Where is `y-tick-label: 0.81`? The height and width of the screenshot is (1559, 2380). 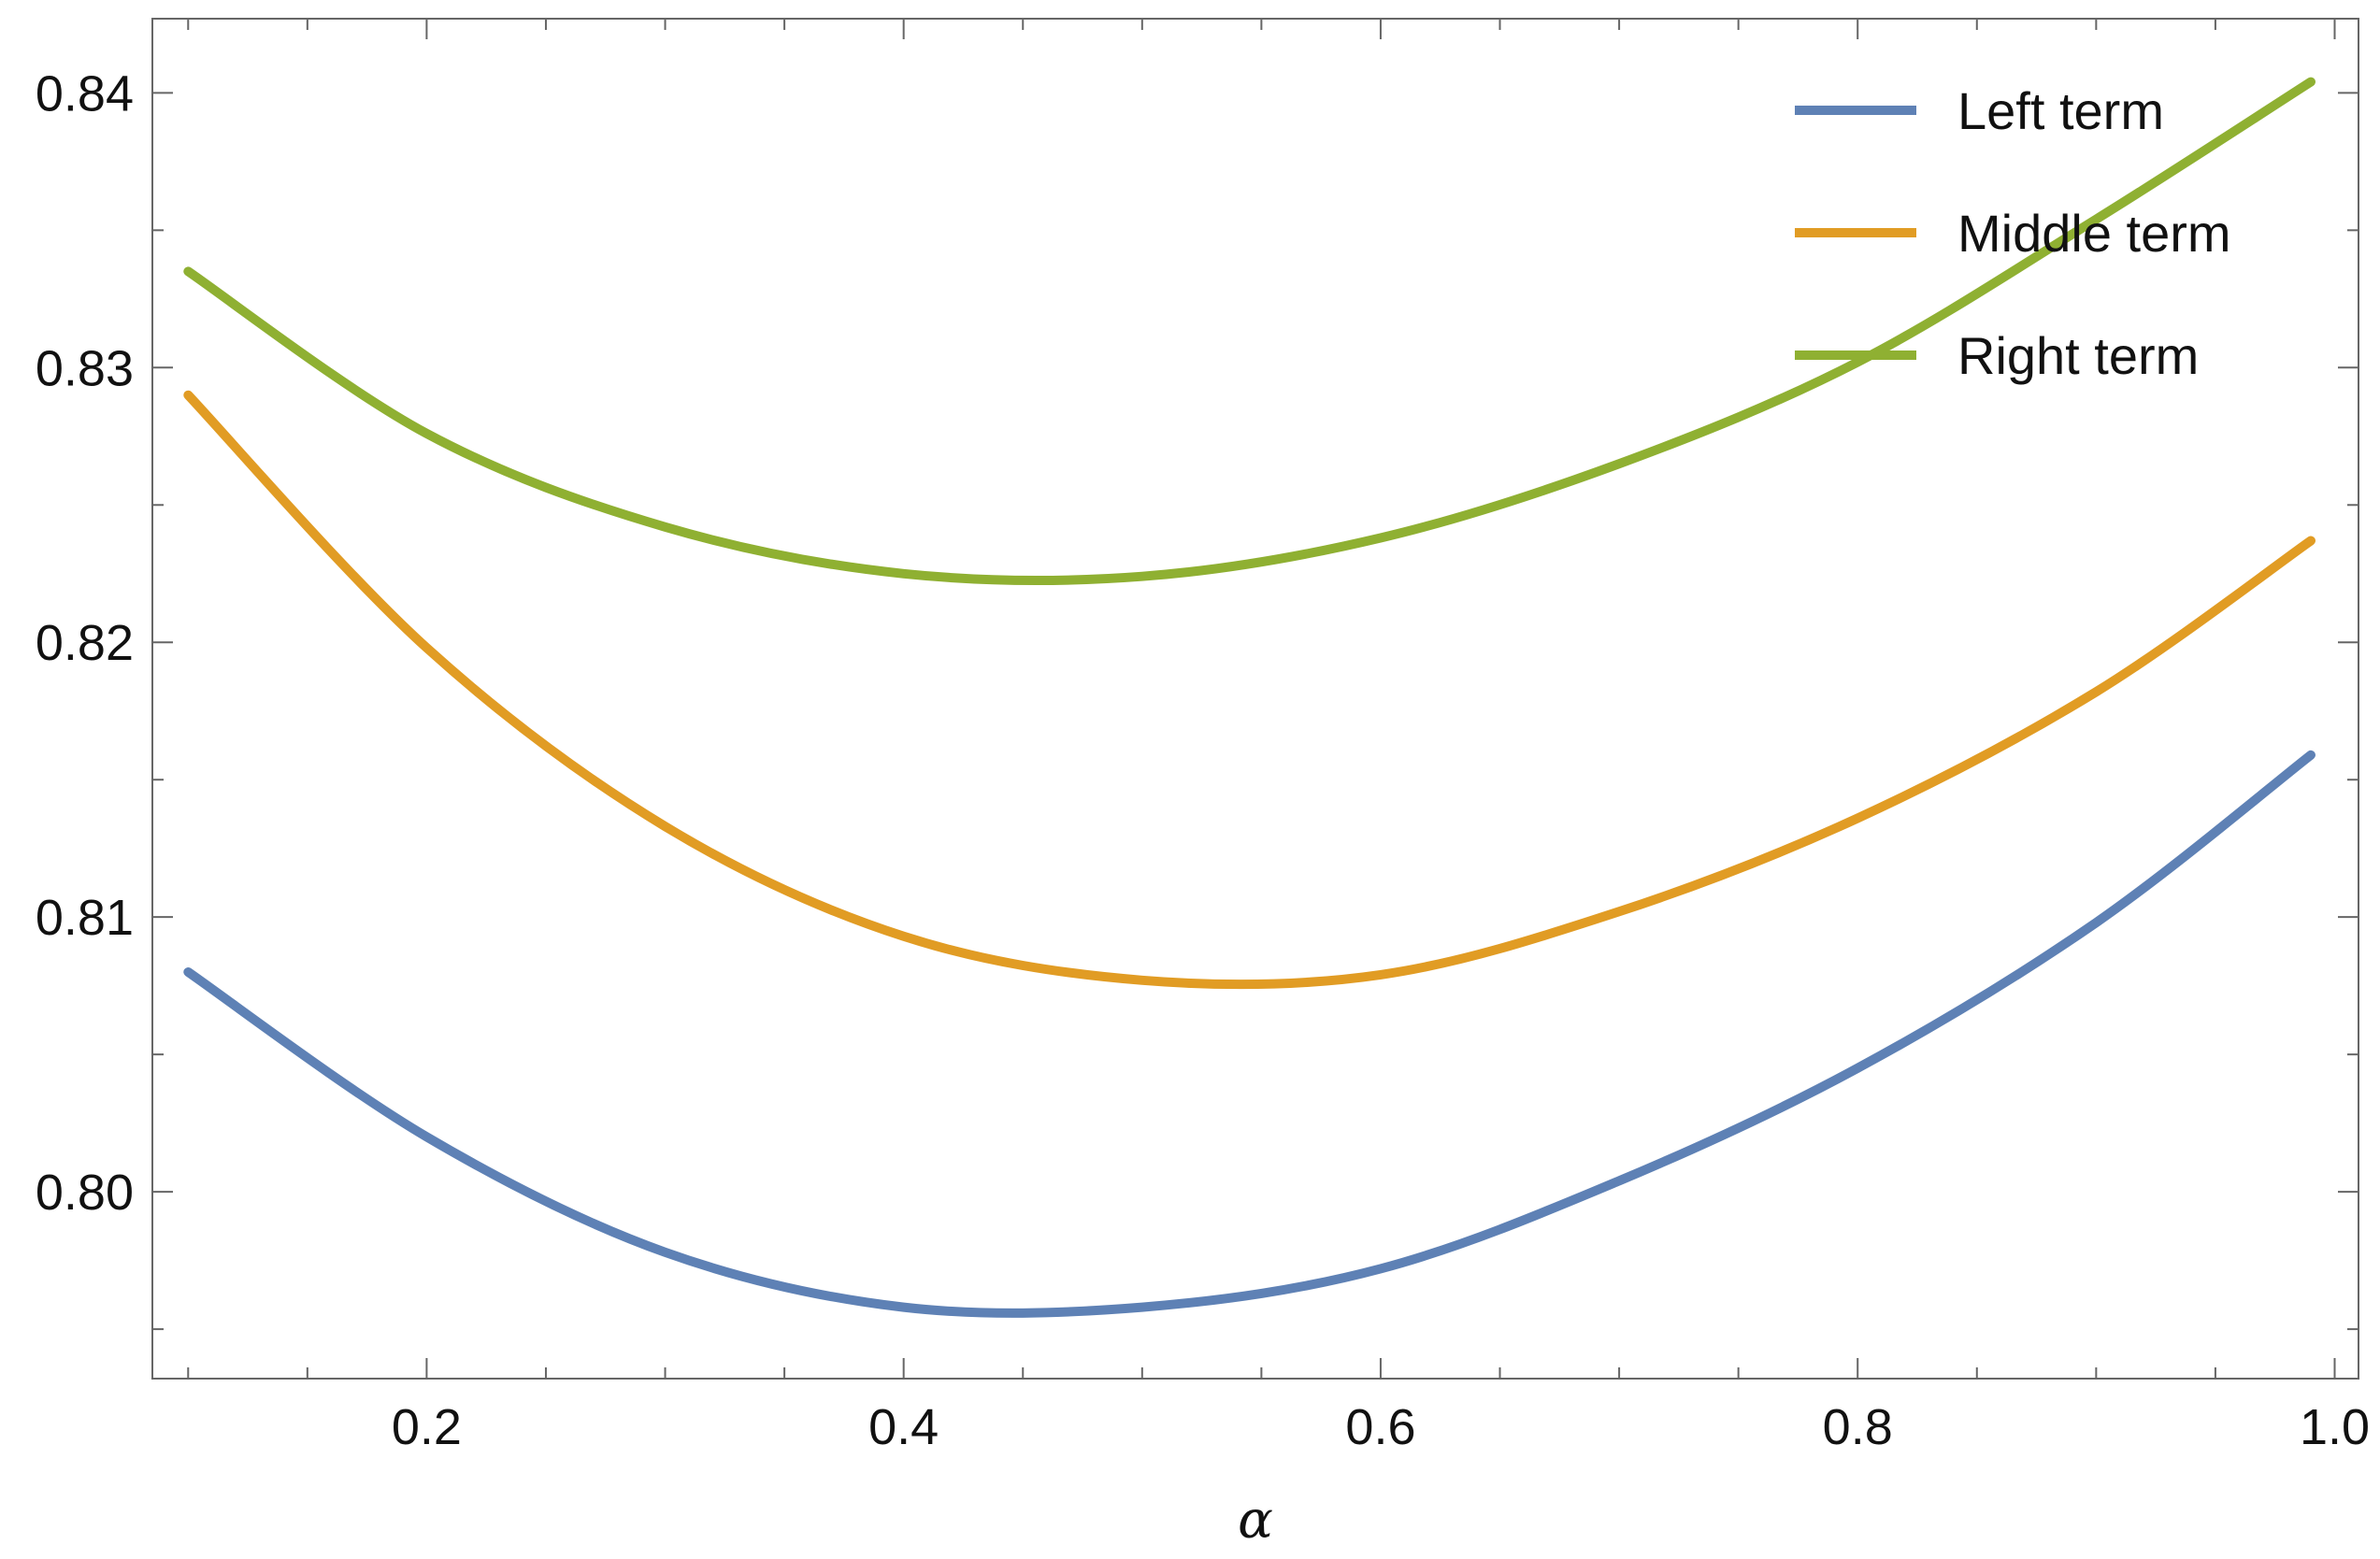 y-tick-label: 0.81 is located at coordinates (85, 918).